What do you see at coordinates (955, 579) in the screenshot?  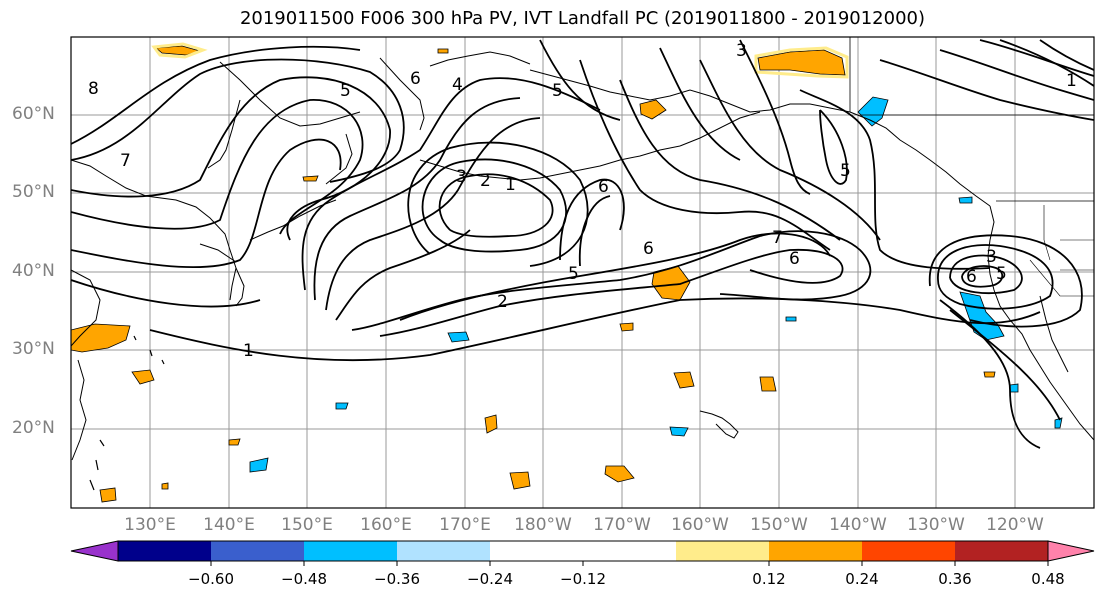 I see `colorbar-tick-label: 0.36` at bounding box center [955, 579].